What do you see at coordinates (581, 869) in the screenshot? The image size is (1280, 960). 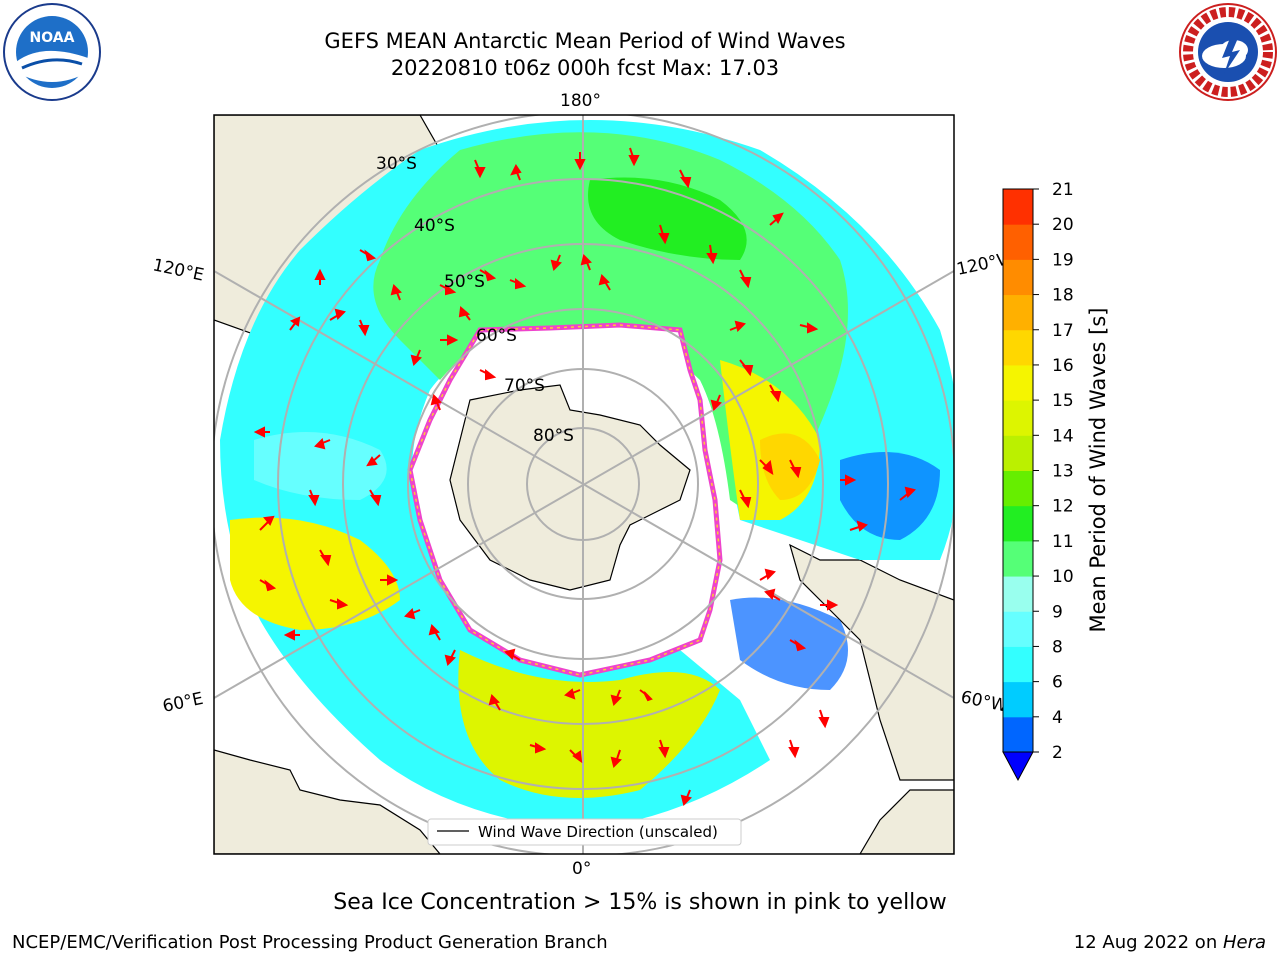 I see `lon-label: 0°` at bounding box center [581, 869].